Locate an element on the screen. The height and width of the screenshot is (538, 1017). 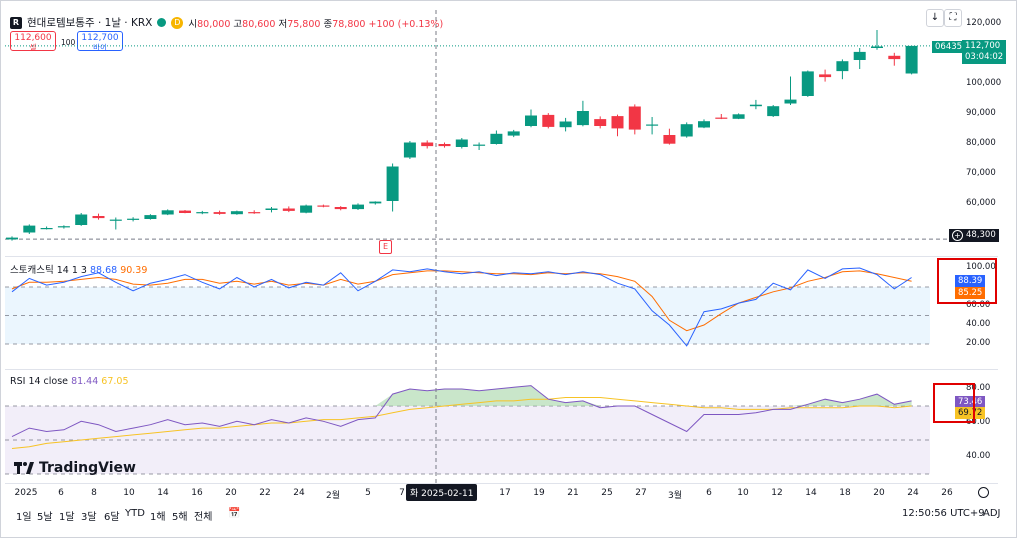
download-icon: ↓ is located at coordinates (935, 17).